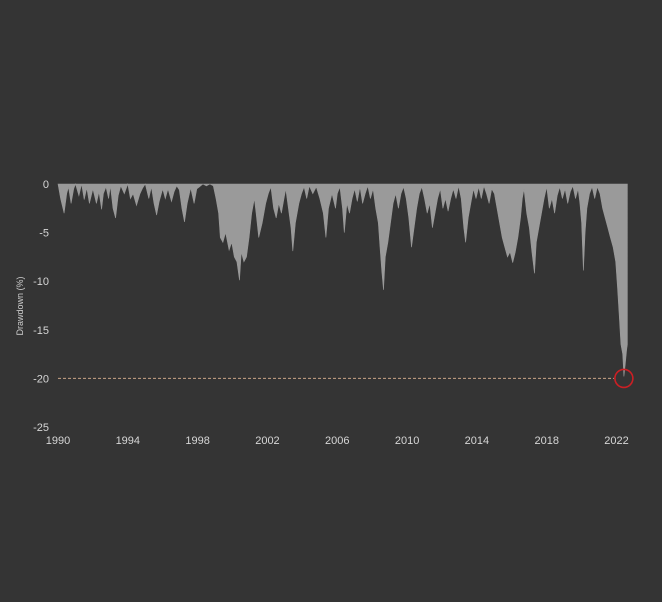  I want to click on x-tick-label: 1990, so click(58, 441).